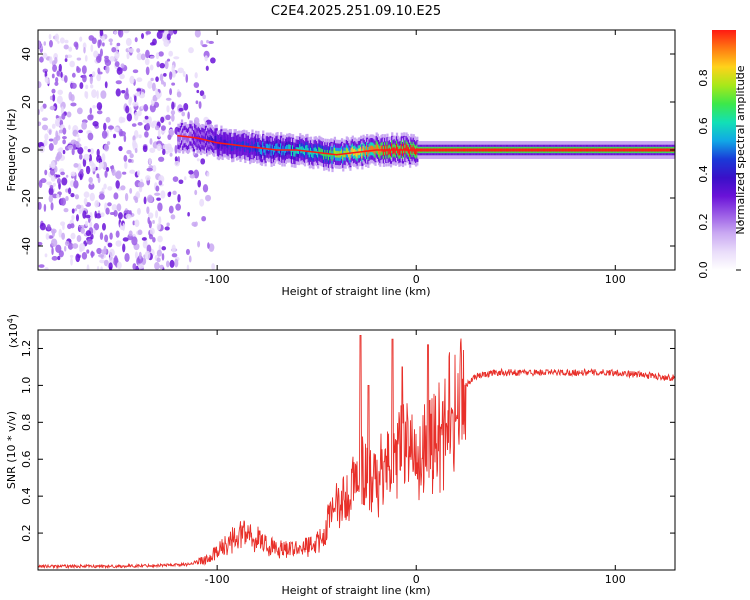 The height and width of the screenshot is (600, 750). Describe the element at coordinates (26, 150) in the screenshot. I see `spectrogram-y-tick-label: 0` at that location.